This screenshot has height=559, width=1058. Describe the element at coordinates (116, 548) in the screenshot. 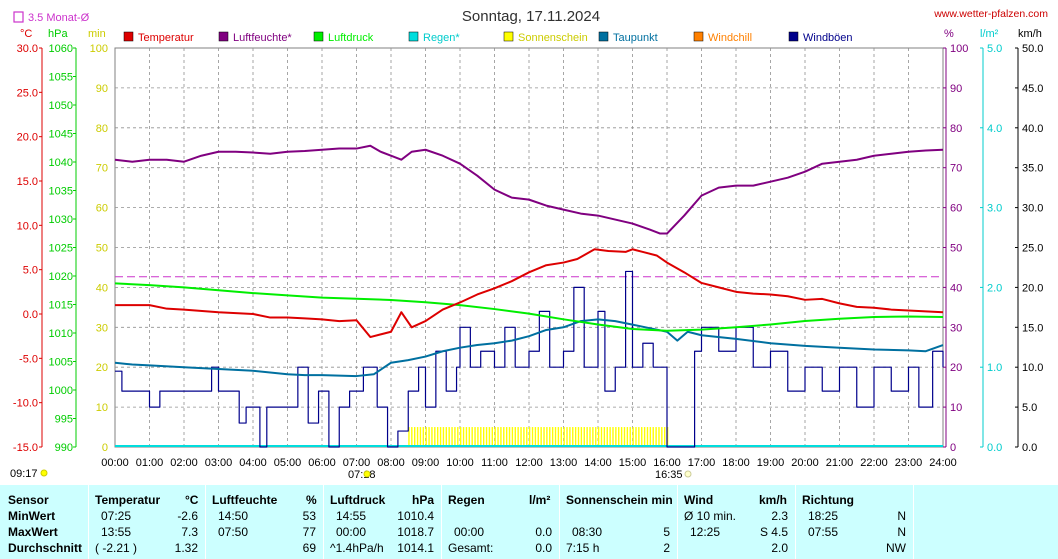

I see `temperature-avg-note: ( -2.21 )` at that location.